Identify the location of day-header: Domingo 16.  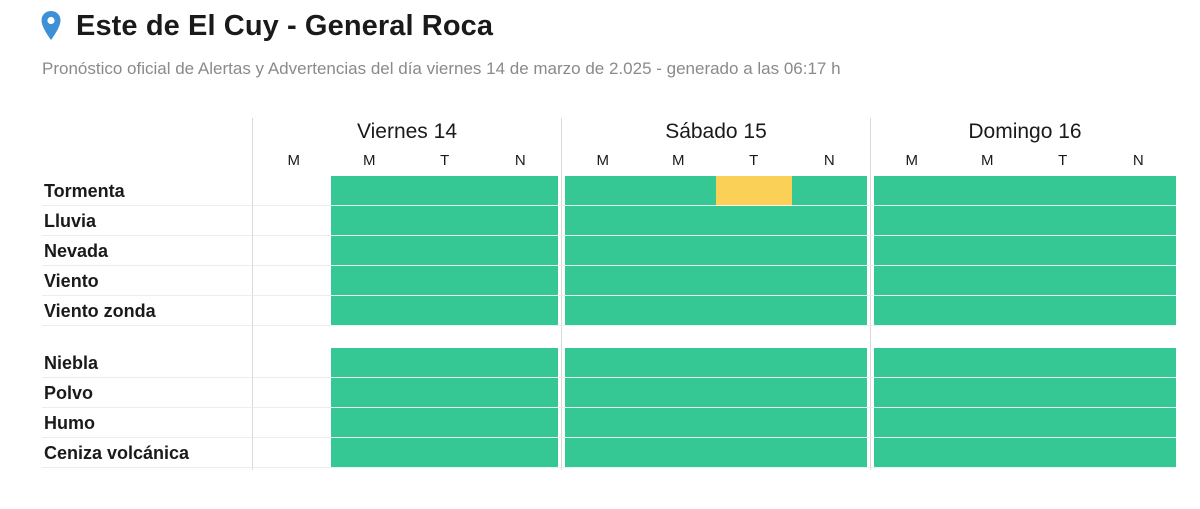
(1025, 131).